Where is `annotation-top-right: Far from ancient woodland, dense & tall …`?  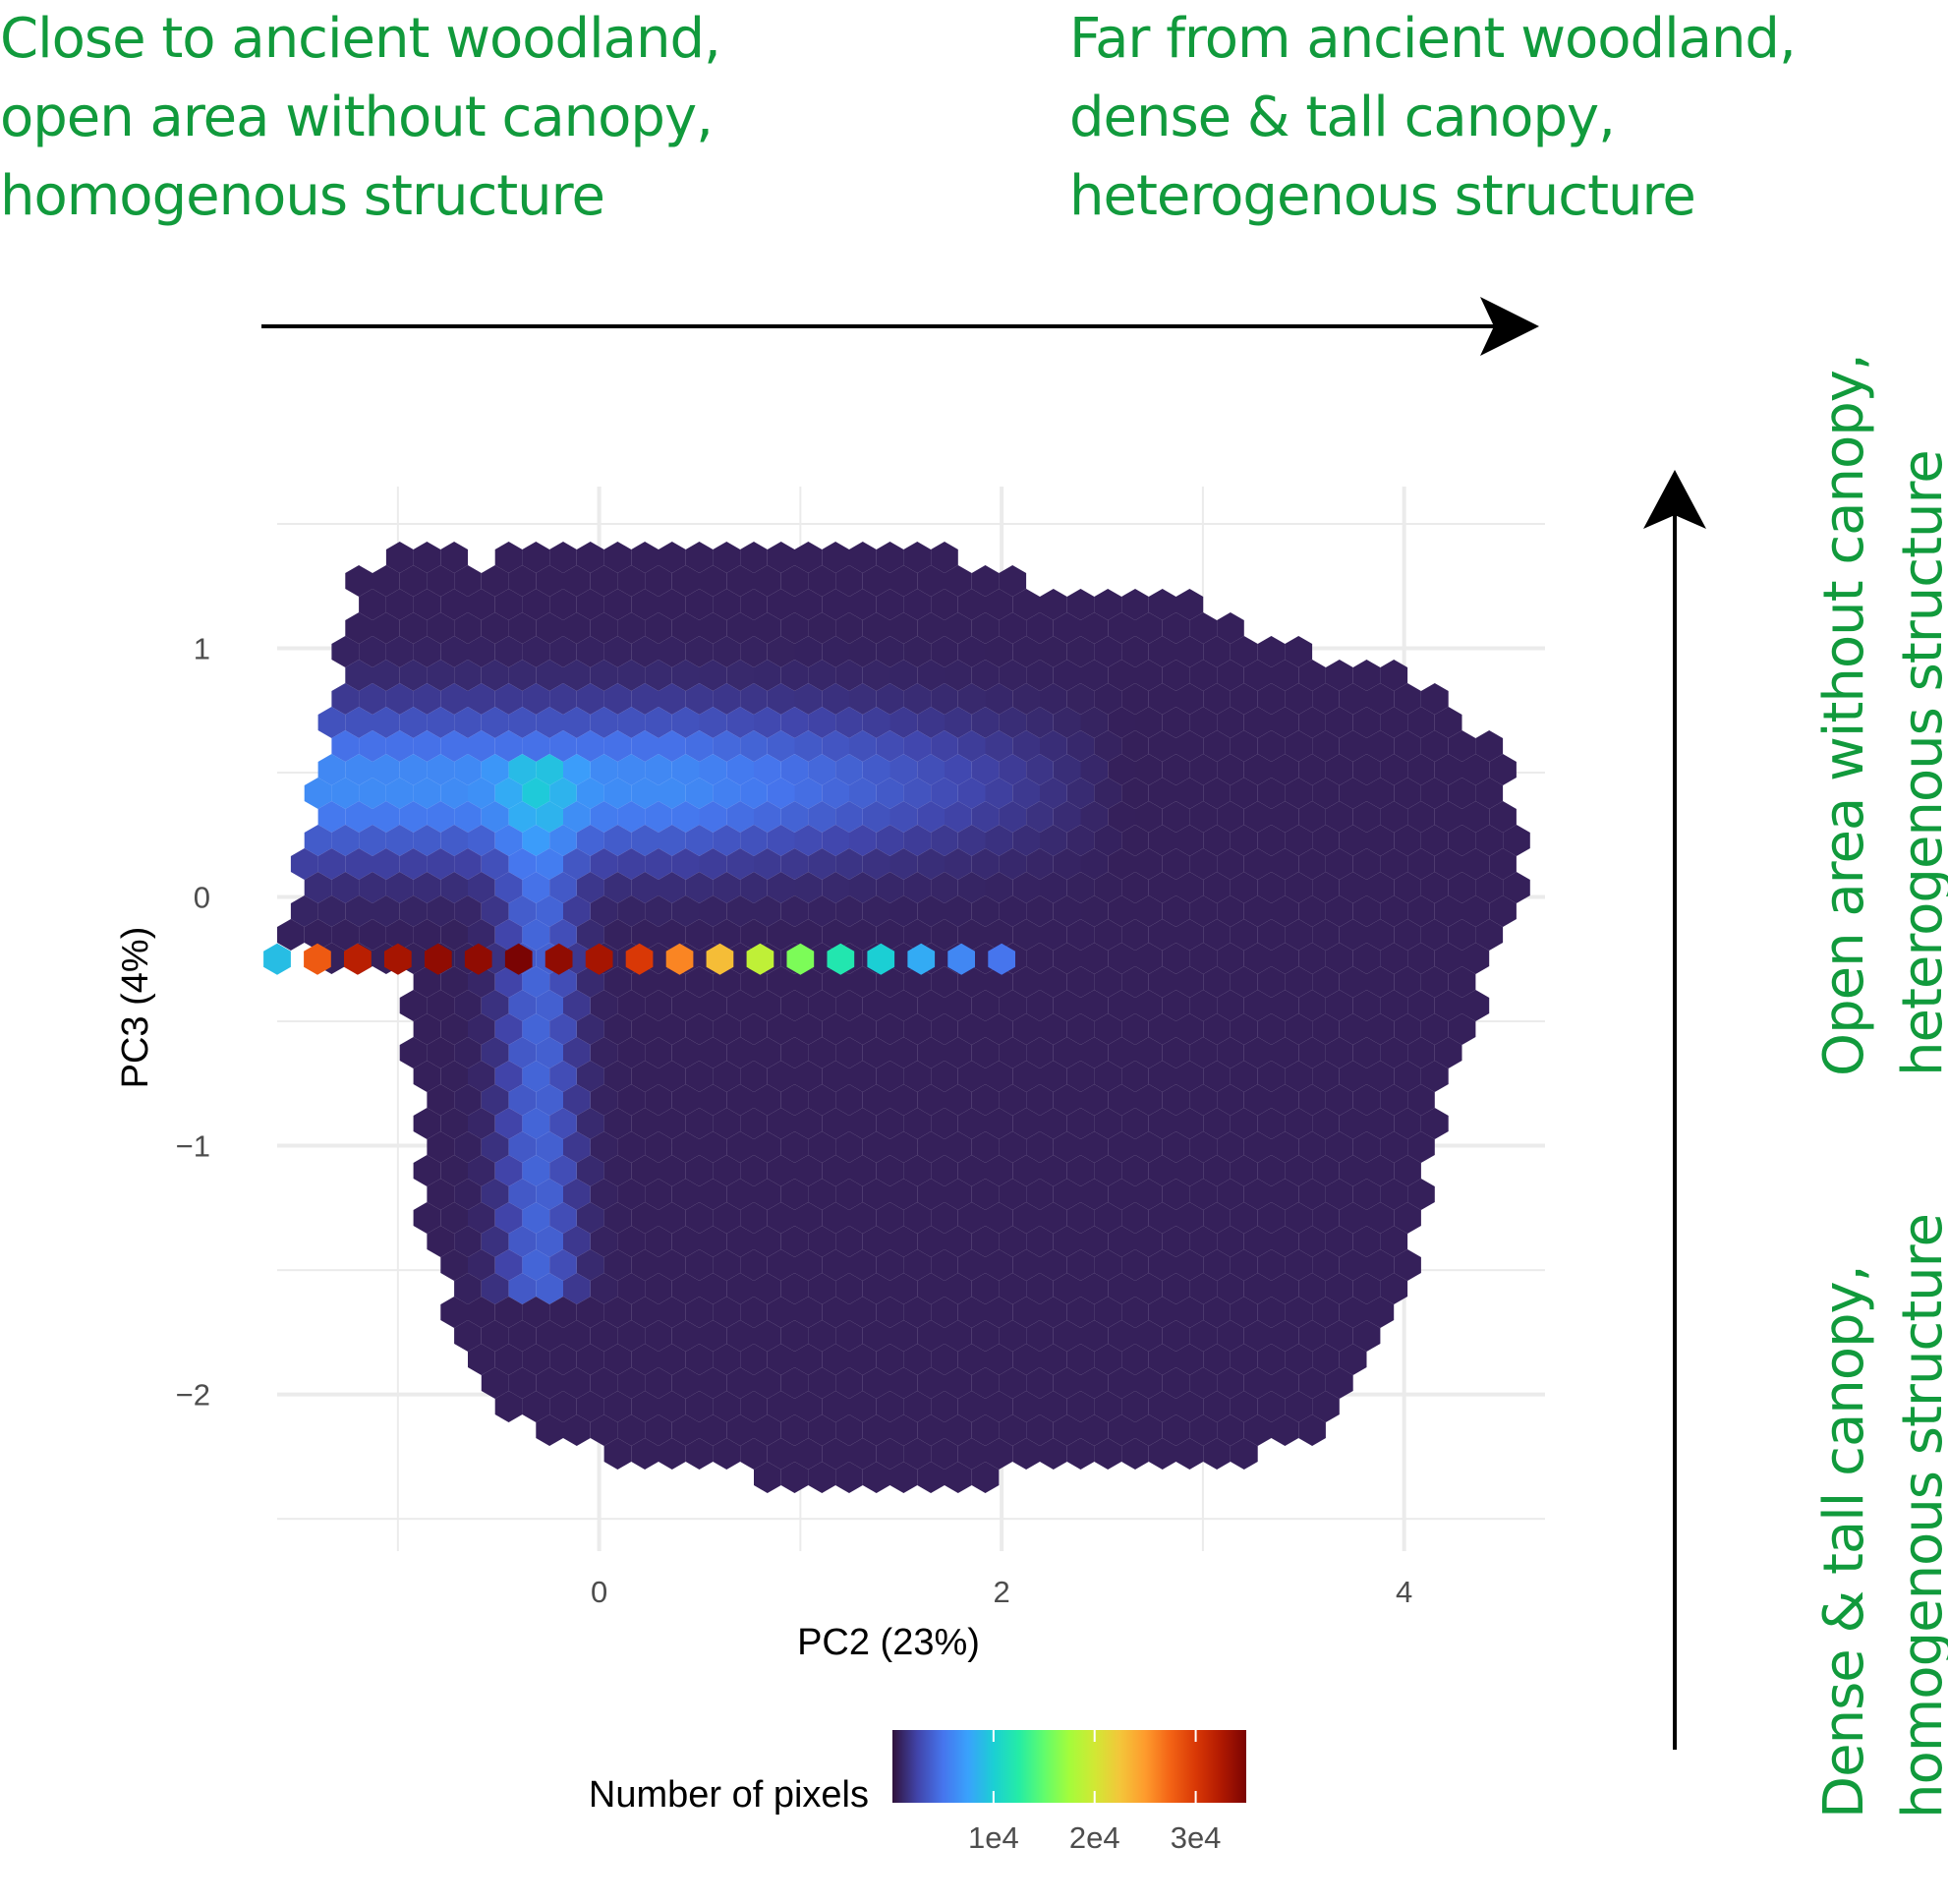 annotation-top-right: Far from ancient woodland, dense & tall … is located at coordinates (1433, 118).